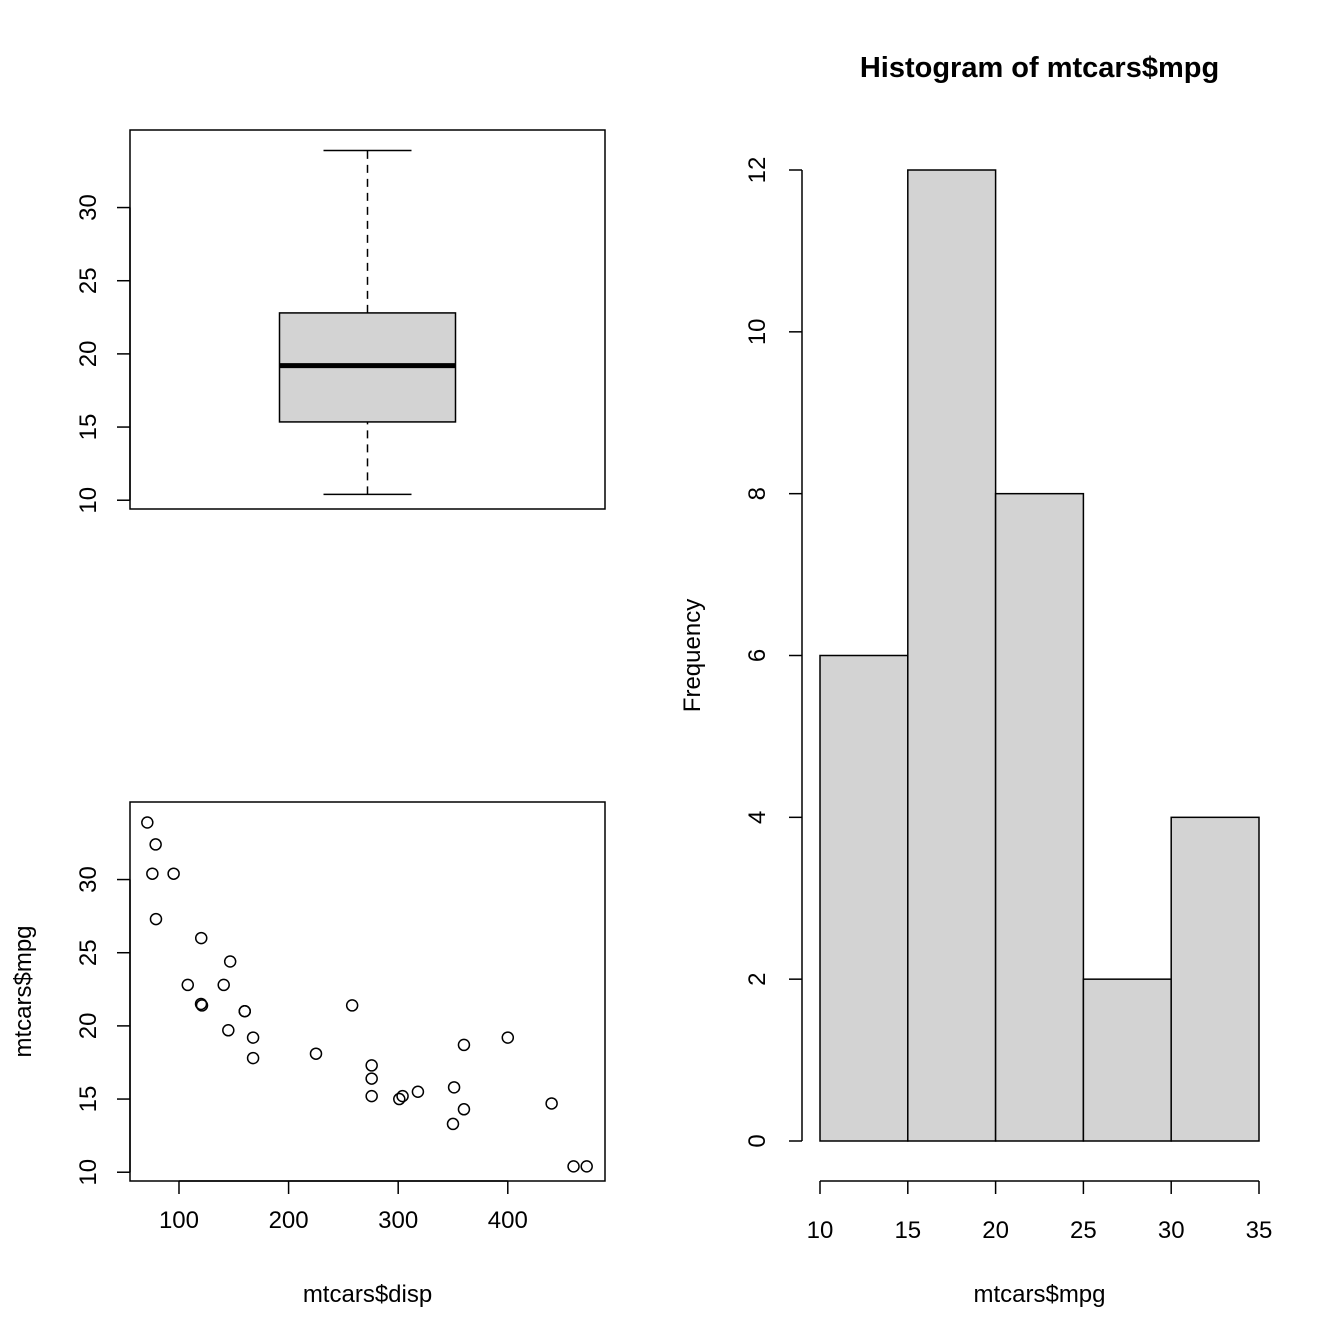 Image resolution: width=1344 pixels, height=1344 pixels. I want to click on boxplot-panel: 10 15 20 25 30, so click(340, 321).